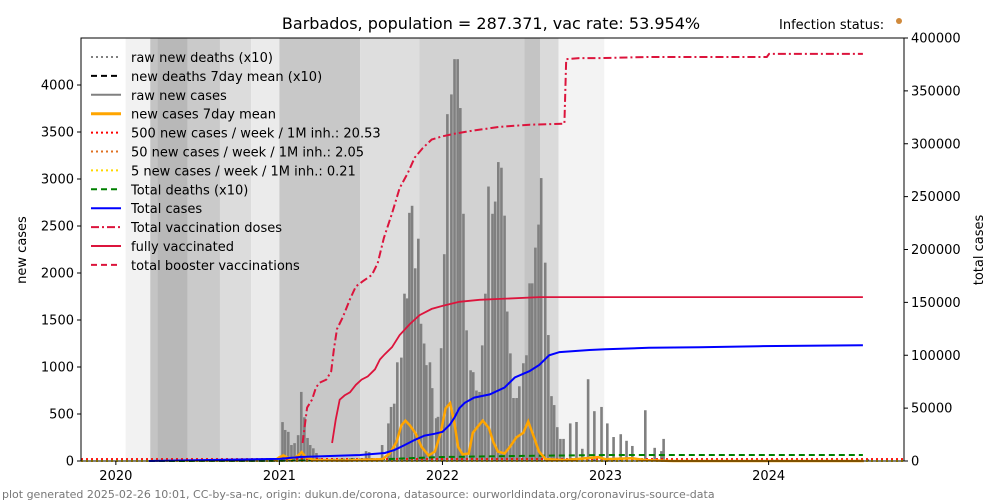 The image size is (1000, 504). I want to click on legend-entry: new cases 7day mean, so click(203, 115).